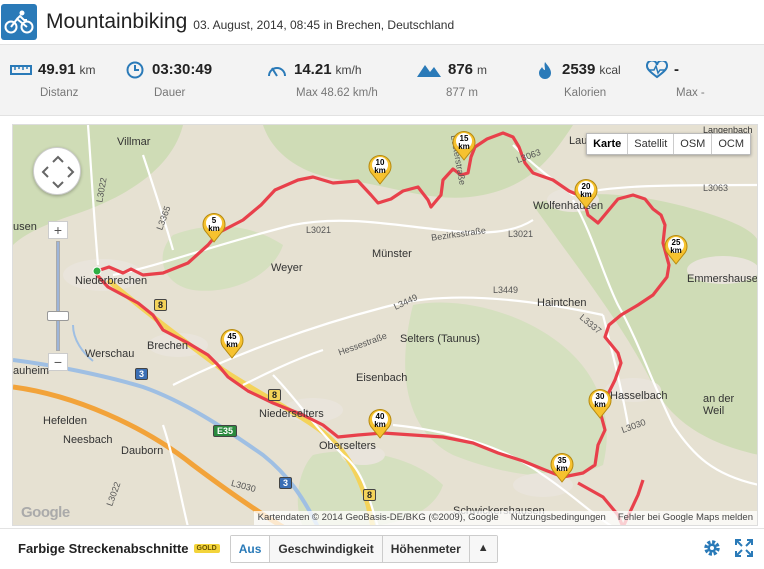 The image size is (764, 569). Describe the element at coordinates (134, 142) in the screenshot. I see `town-label: Villmar` at that location.